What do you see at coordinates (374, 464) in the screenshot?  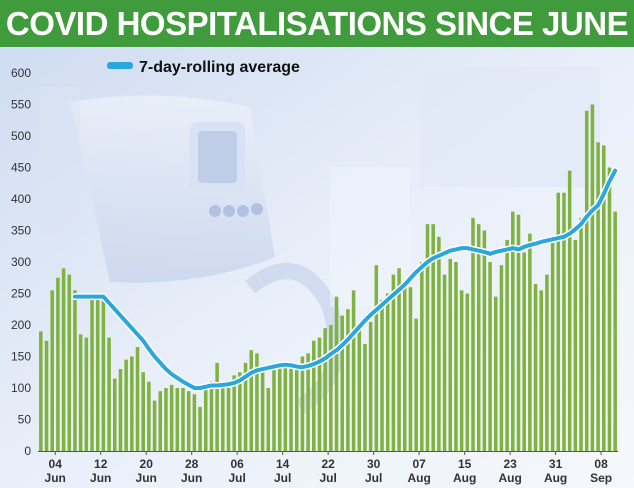 I see `x-tick-day-label: 30` at bounding box center [374, 464].